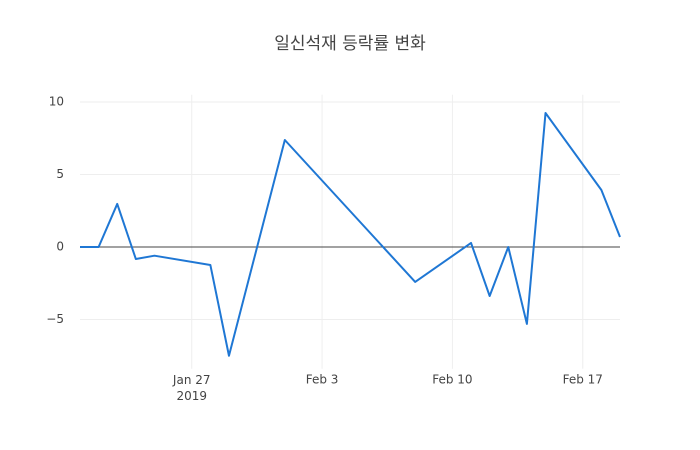 The image size is (700, 450). Describe the element at coordinates (350, 44) in the screenshot. I see `chart-title: 일신석재 등락률 변화` at that location.